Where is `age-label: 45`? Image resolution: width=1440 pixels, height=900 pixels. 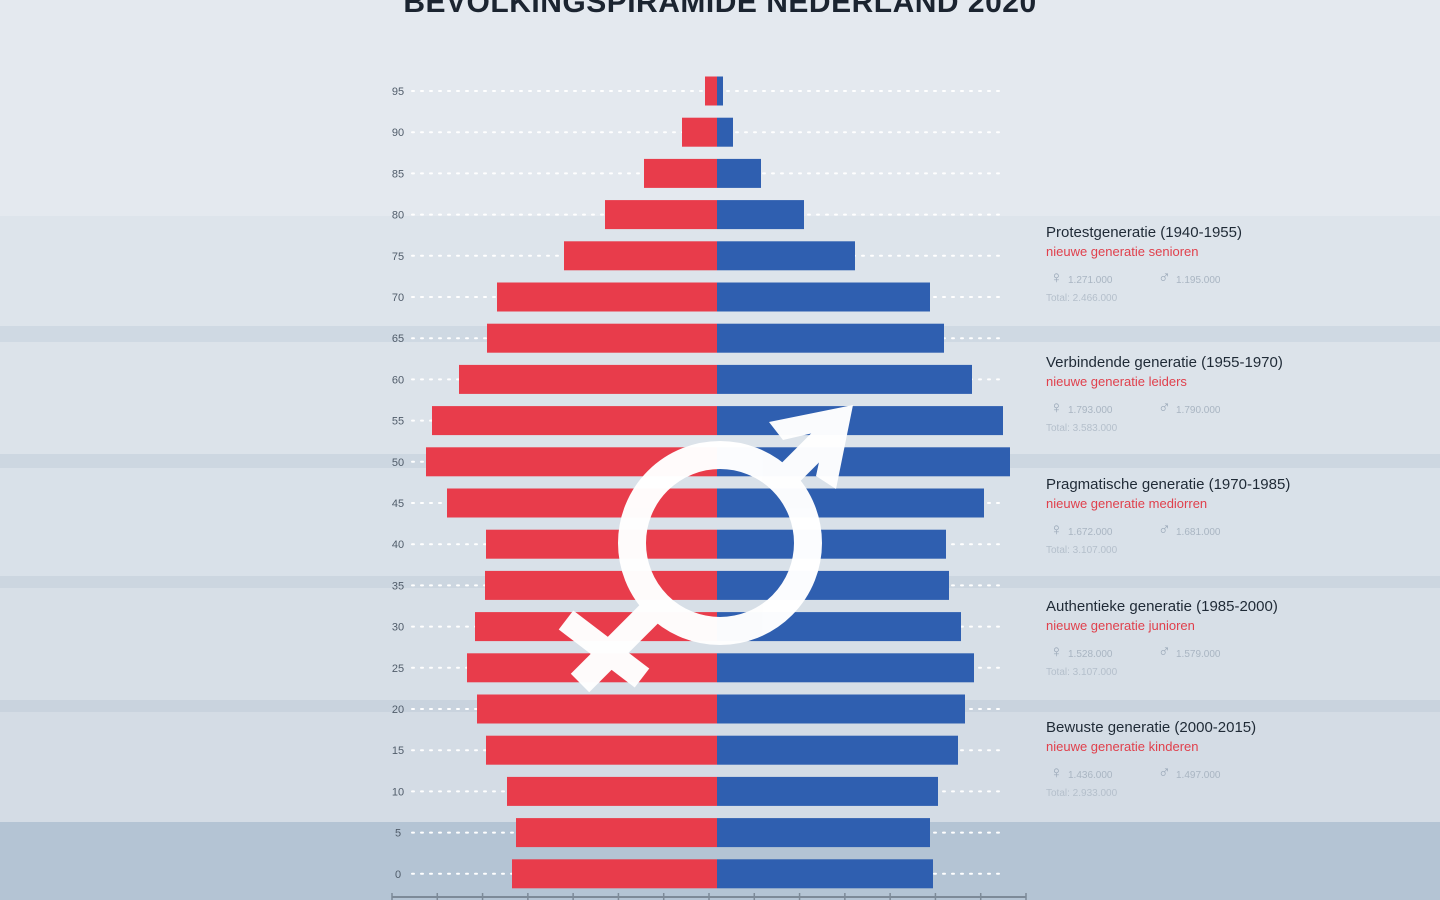 age-label: 45 is located at coordinates (398, 504).